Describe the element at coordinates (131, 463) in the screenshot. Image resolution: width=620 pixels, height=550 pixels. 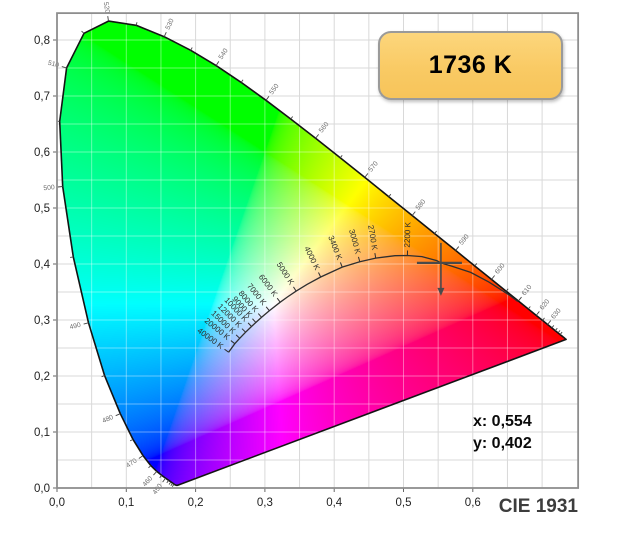
I see `wavelength-label: 470` at that location.